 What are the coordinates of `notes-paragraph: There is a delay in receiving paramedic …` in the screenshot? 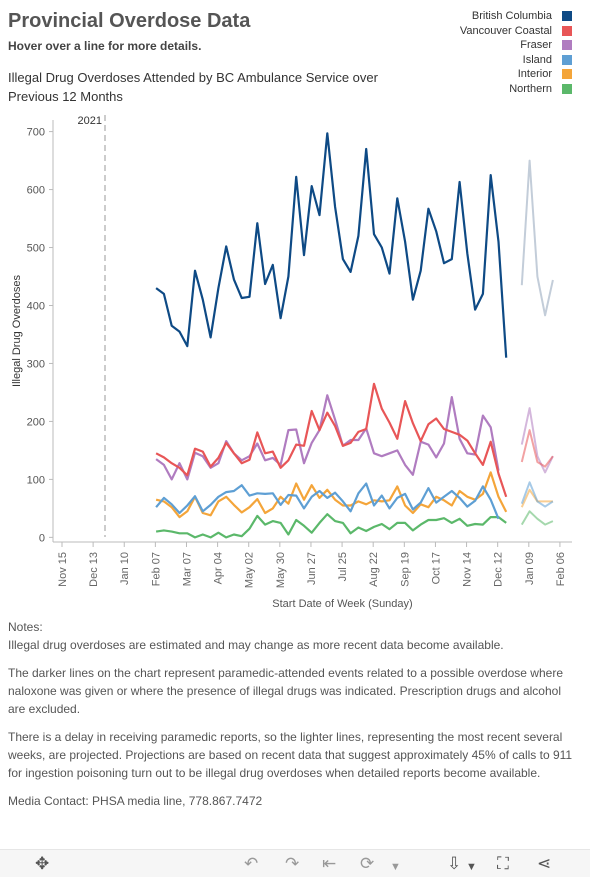 It's located at (290, 755).